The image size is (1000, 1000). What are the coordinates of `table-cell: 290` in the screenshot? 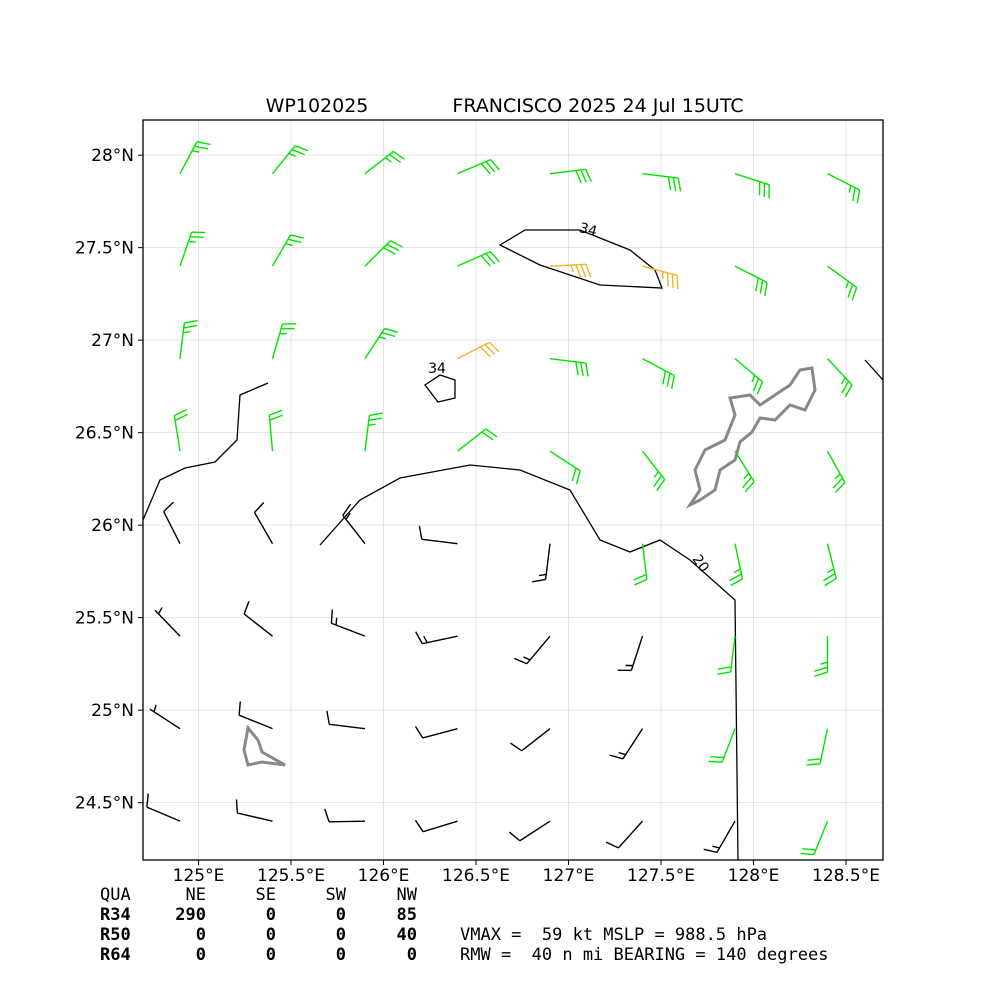 It's located at (190, 915).